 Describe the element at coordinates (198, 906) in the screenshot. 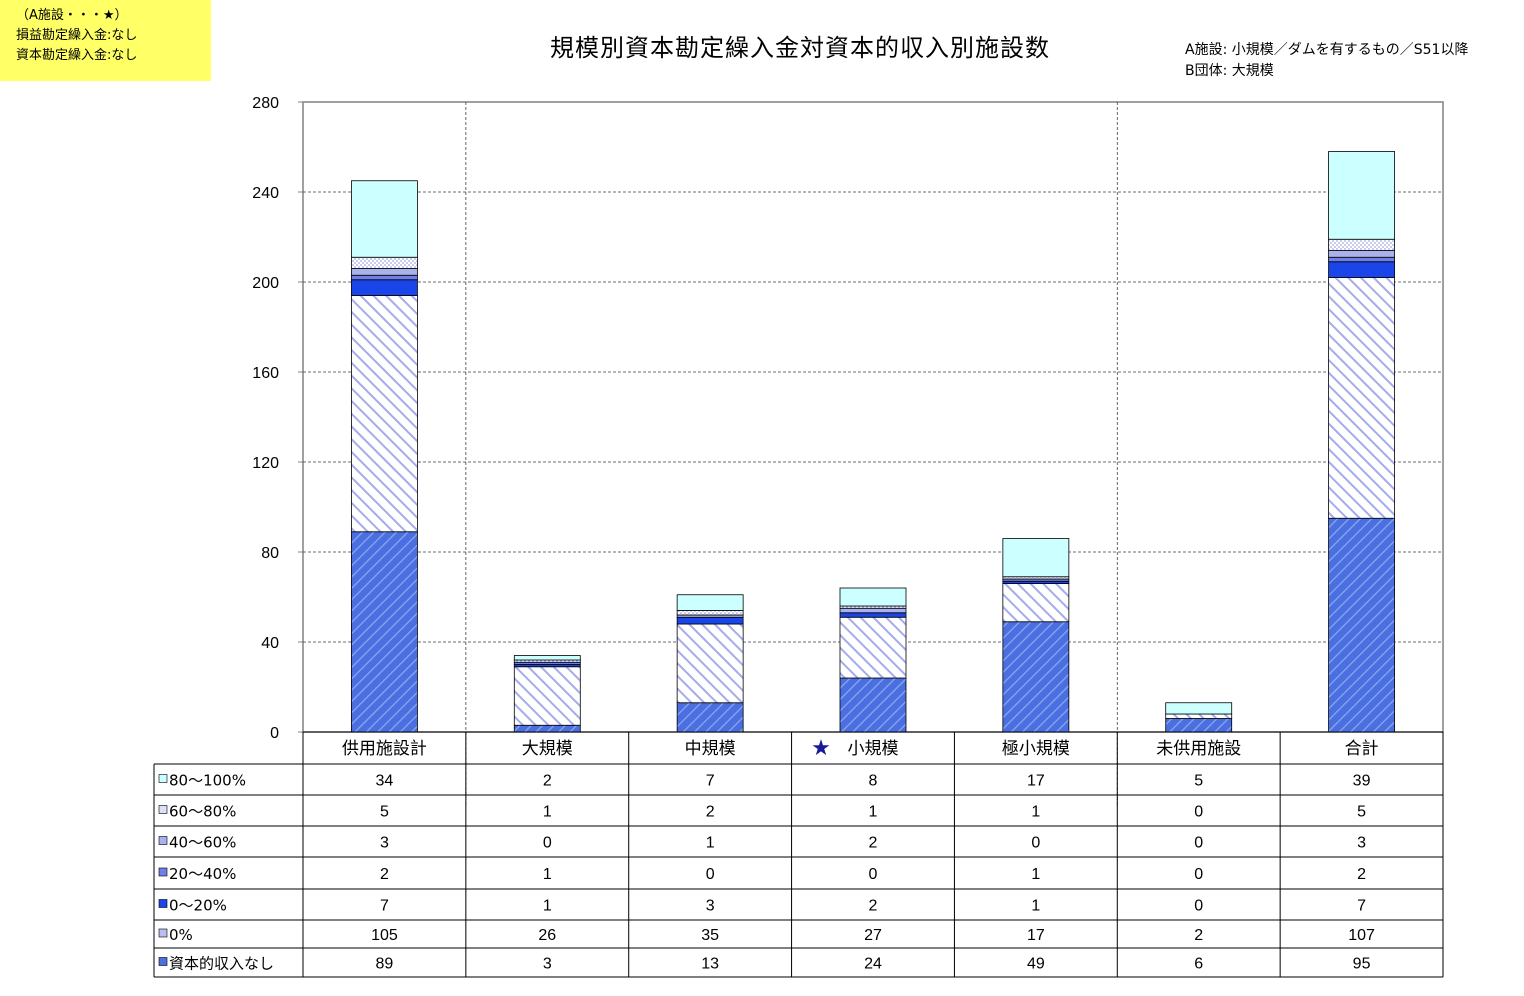

I see `legend-label: 0～20%` at that location.